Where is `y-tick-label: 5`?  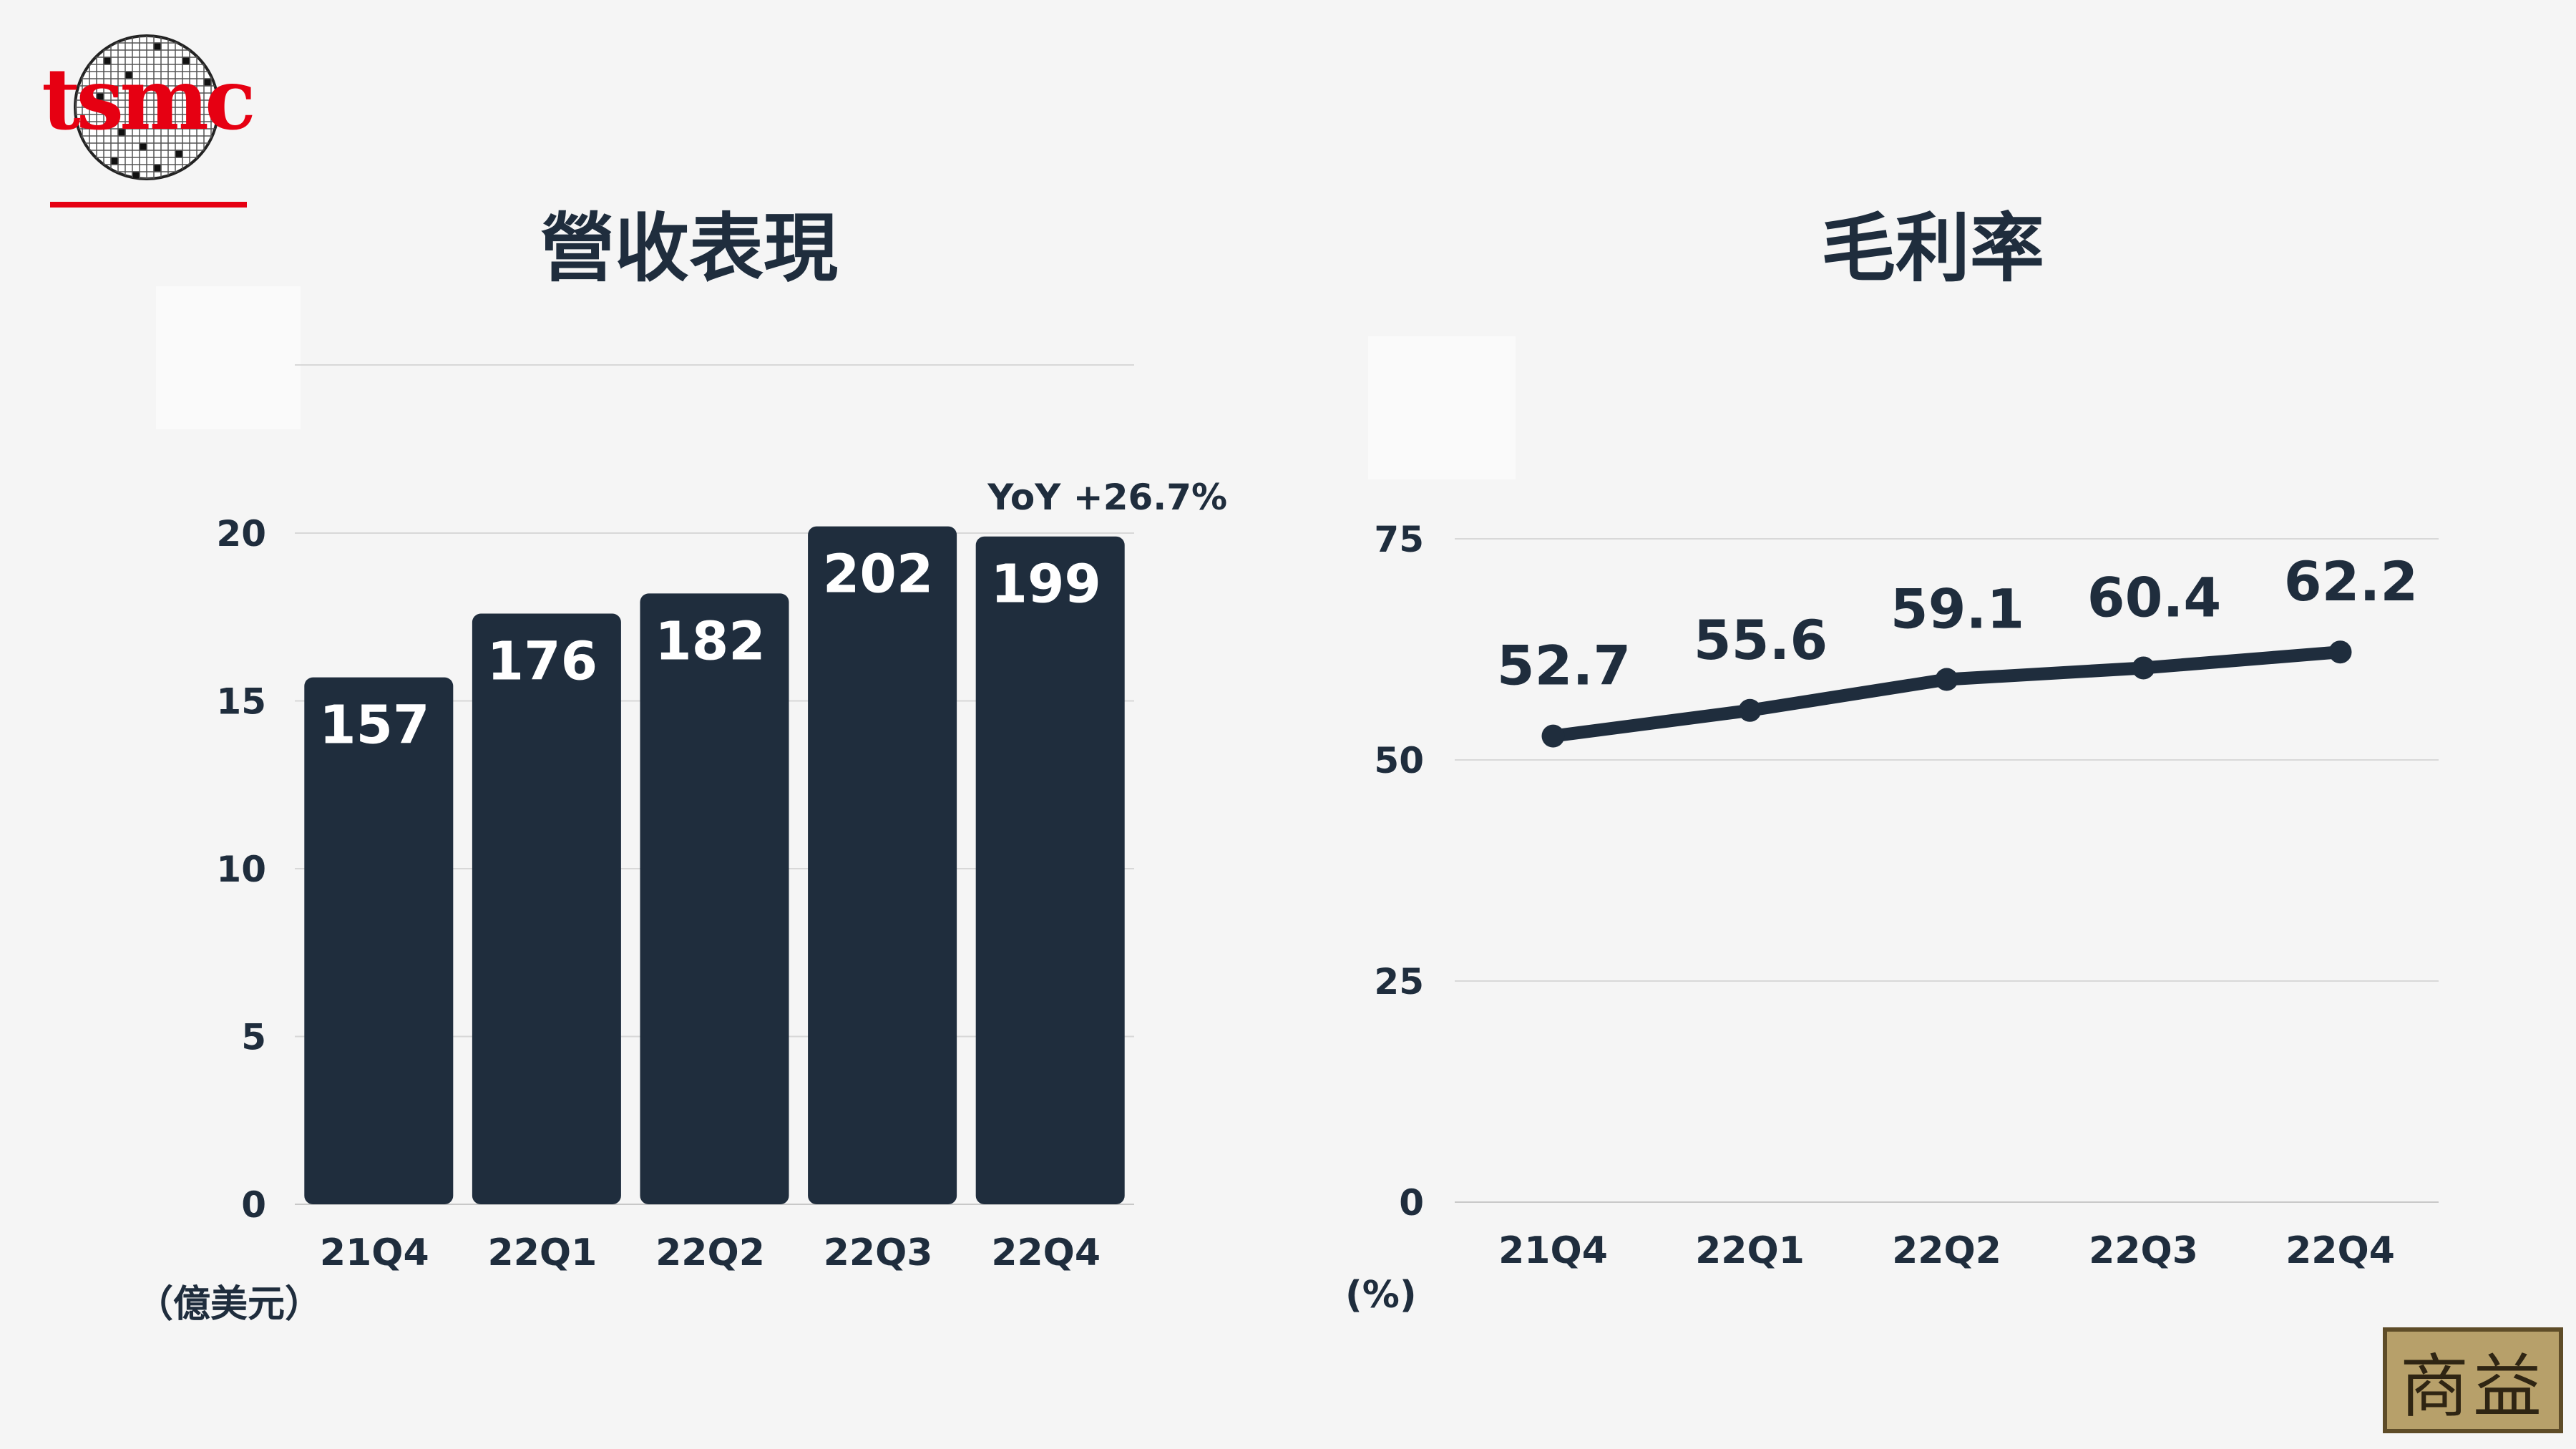
y-tick-label: 5 is located at coordinates (253, 1037).